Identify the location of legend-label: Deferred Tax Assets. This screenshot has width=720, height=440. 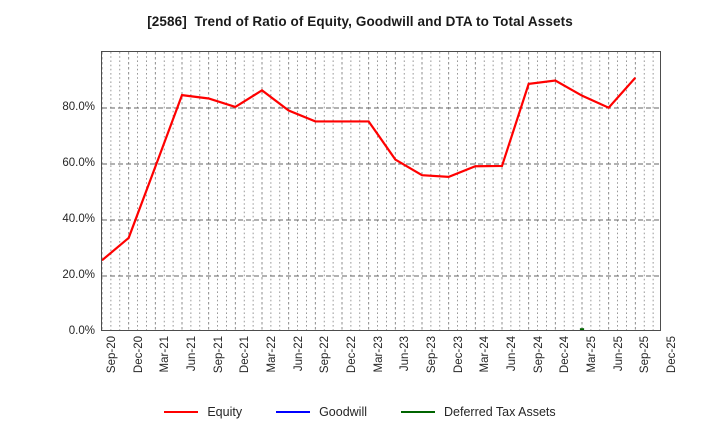
(500, 412).